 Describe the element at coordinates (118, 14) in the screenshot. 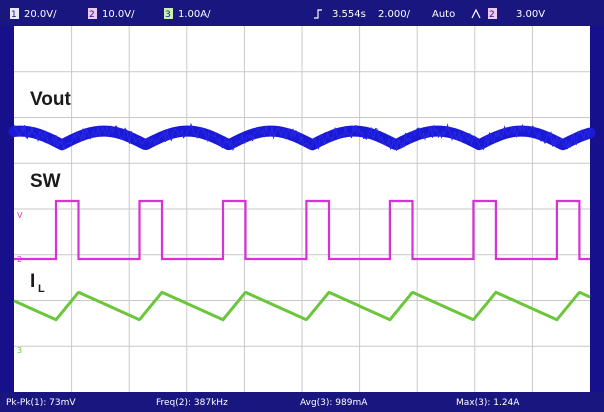

I see `ch2-scale: 10.0V/` at that location.